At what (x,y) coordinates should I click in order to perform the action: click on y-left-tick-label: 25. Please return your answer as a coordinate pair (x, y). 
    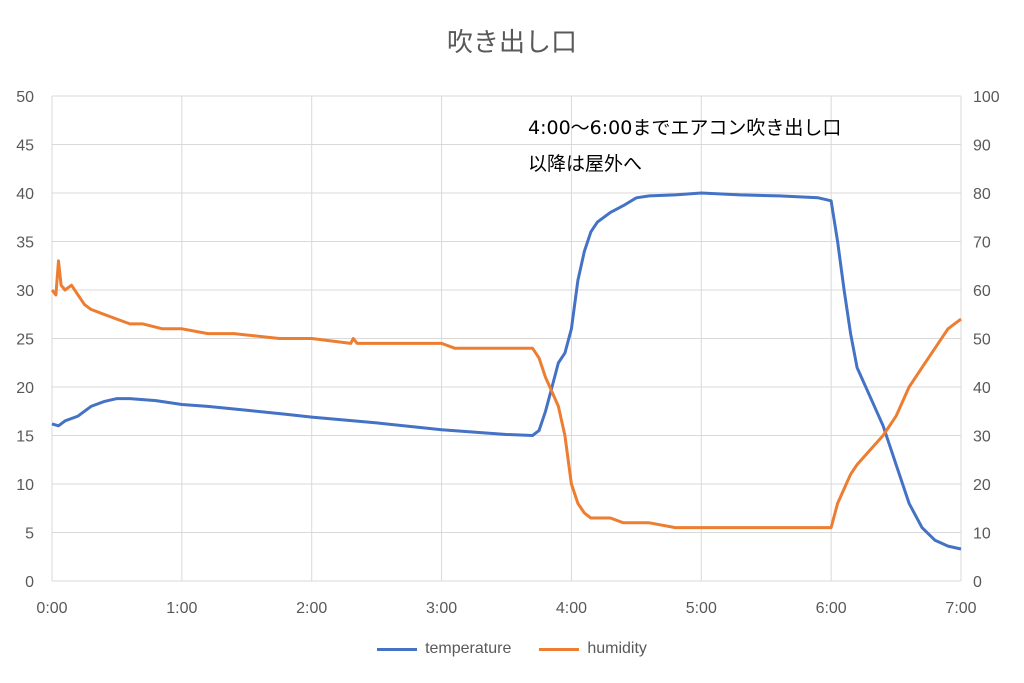
    Looking at the image, I should click on (25, 340).